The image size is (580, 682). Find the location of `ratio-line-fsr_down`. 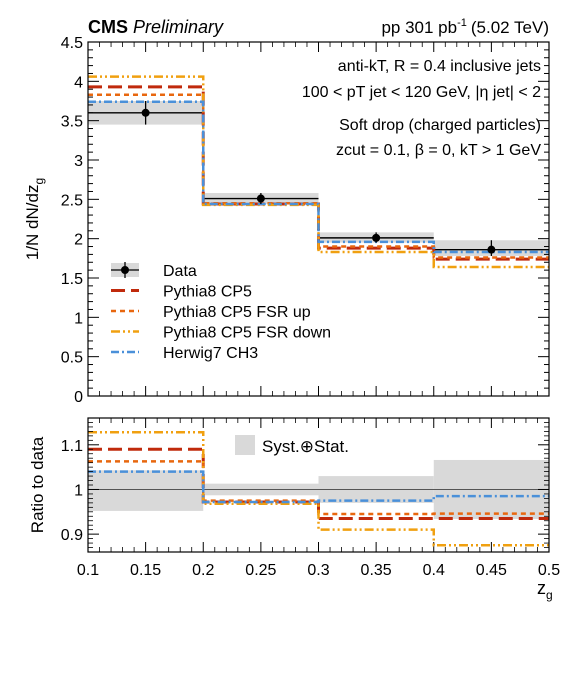

ratio-line-fsr_down is located at coordinates (318, 489).